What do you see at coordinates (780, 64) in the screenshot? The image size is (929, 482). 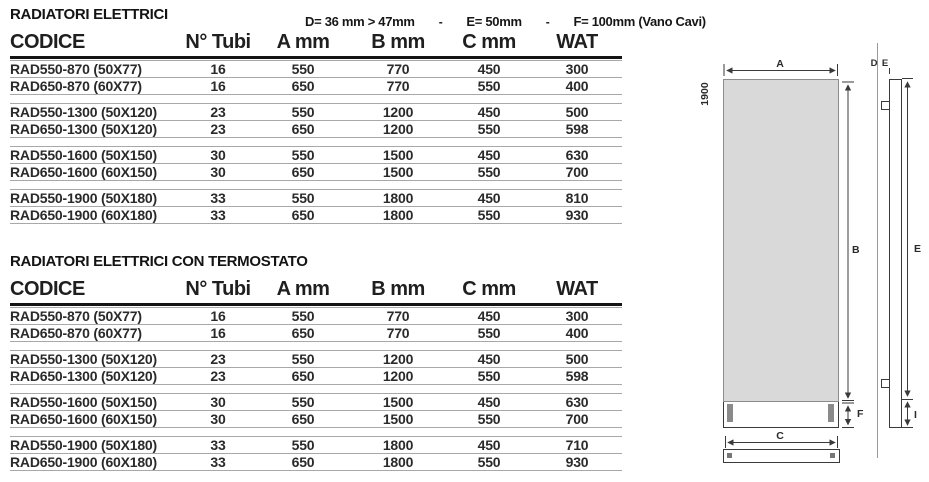 I see `dimension-a-label: A` at bounding box center [780, 64].